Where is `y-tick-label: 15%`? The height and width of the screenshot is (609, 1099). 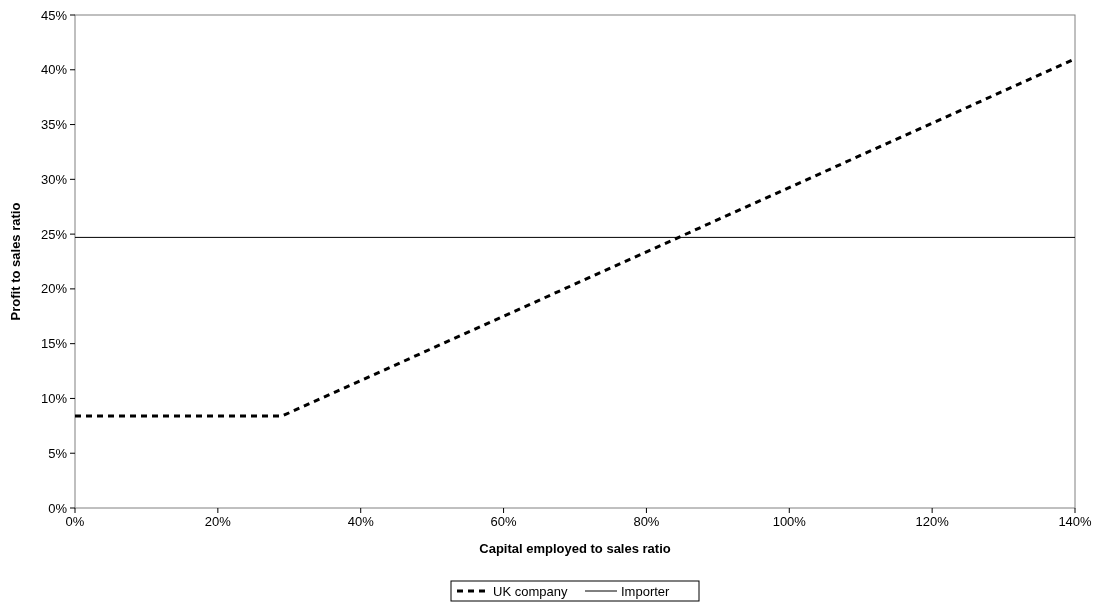 y-tick-label: 15% is located at coordinates (54, 344).